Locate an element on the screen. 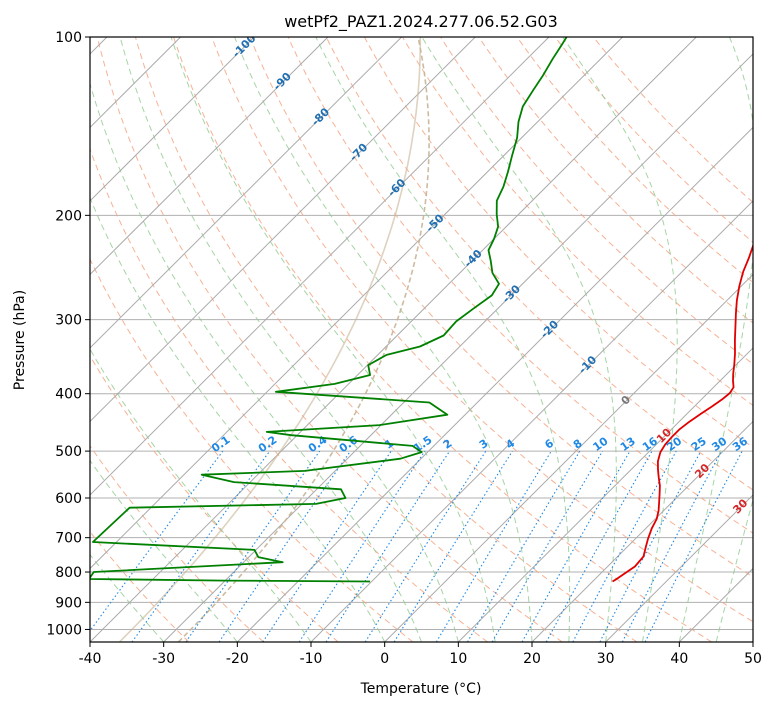 The image size is (775, 708). y-tick-label: 200 is located at coordinates (68, 216).